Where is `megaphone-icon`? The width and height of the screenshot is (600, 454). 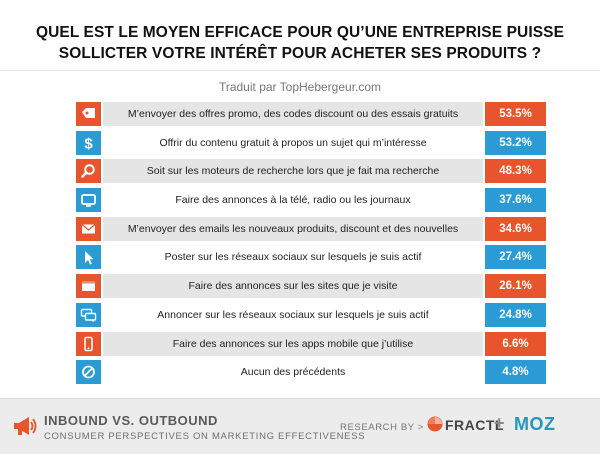
megaphone-icon is located at coordinates (25, 426).